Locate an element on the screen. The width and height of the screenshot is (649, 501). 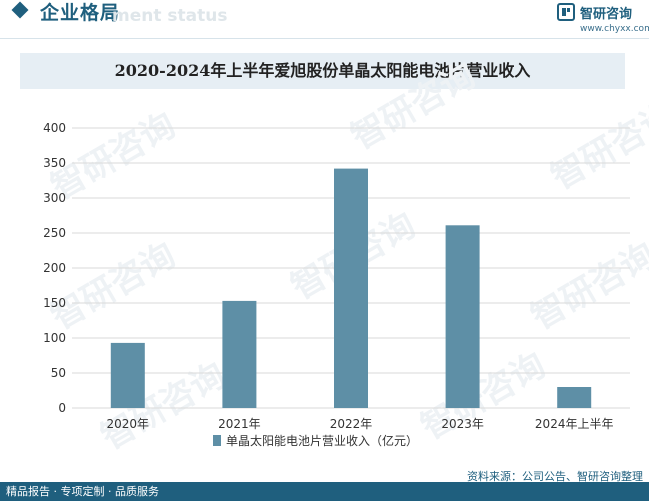
footer-band is located at coordinates (324, 491).